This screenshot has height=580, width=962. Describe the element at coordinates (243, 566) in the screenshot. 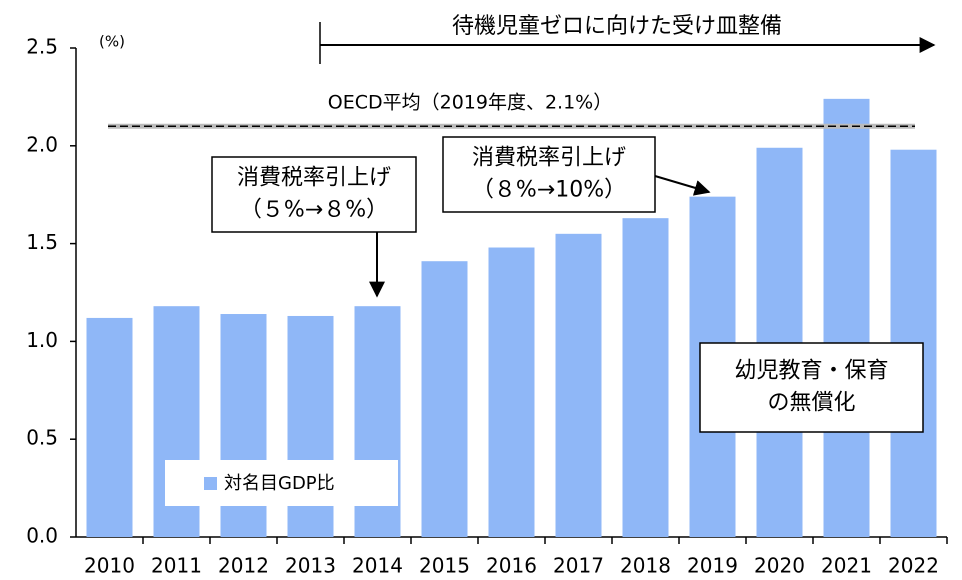

I see `x-tick-label: 2012` at that location.